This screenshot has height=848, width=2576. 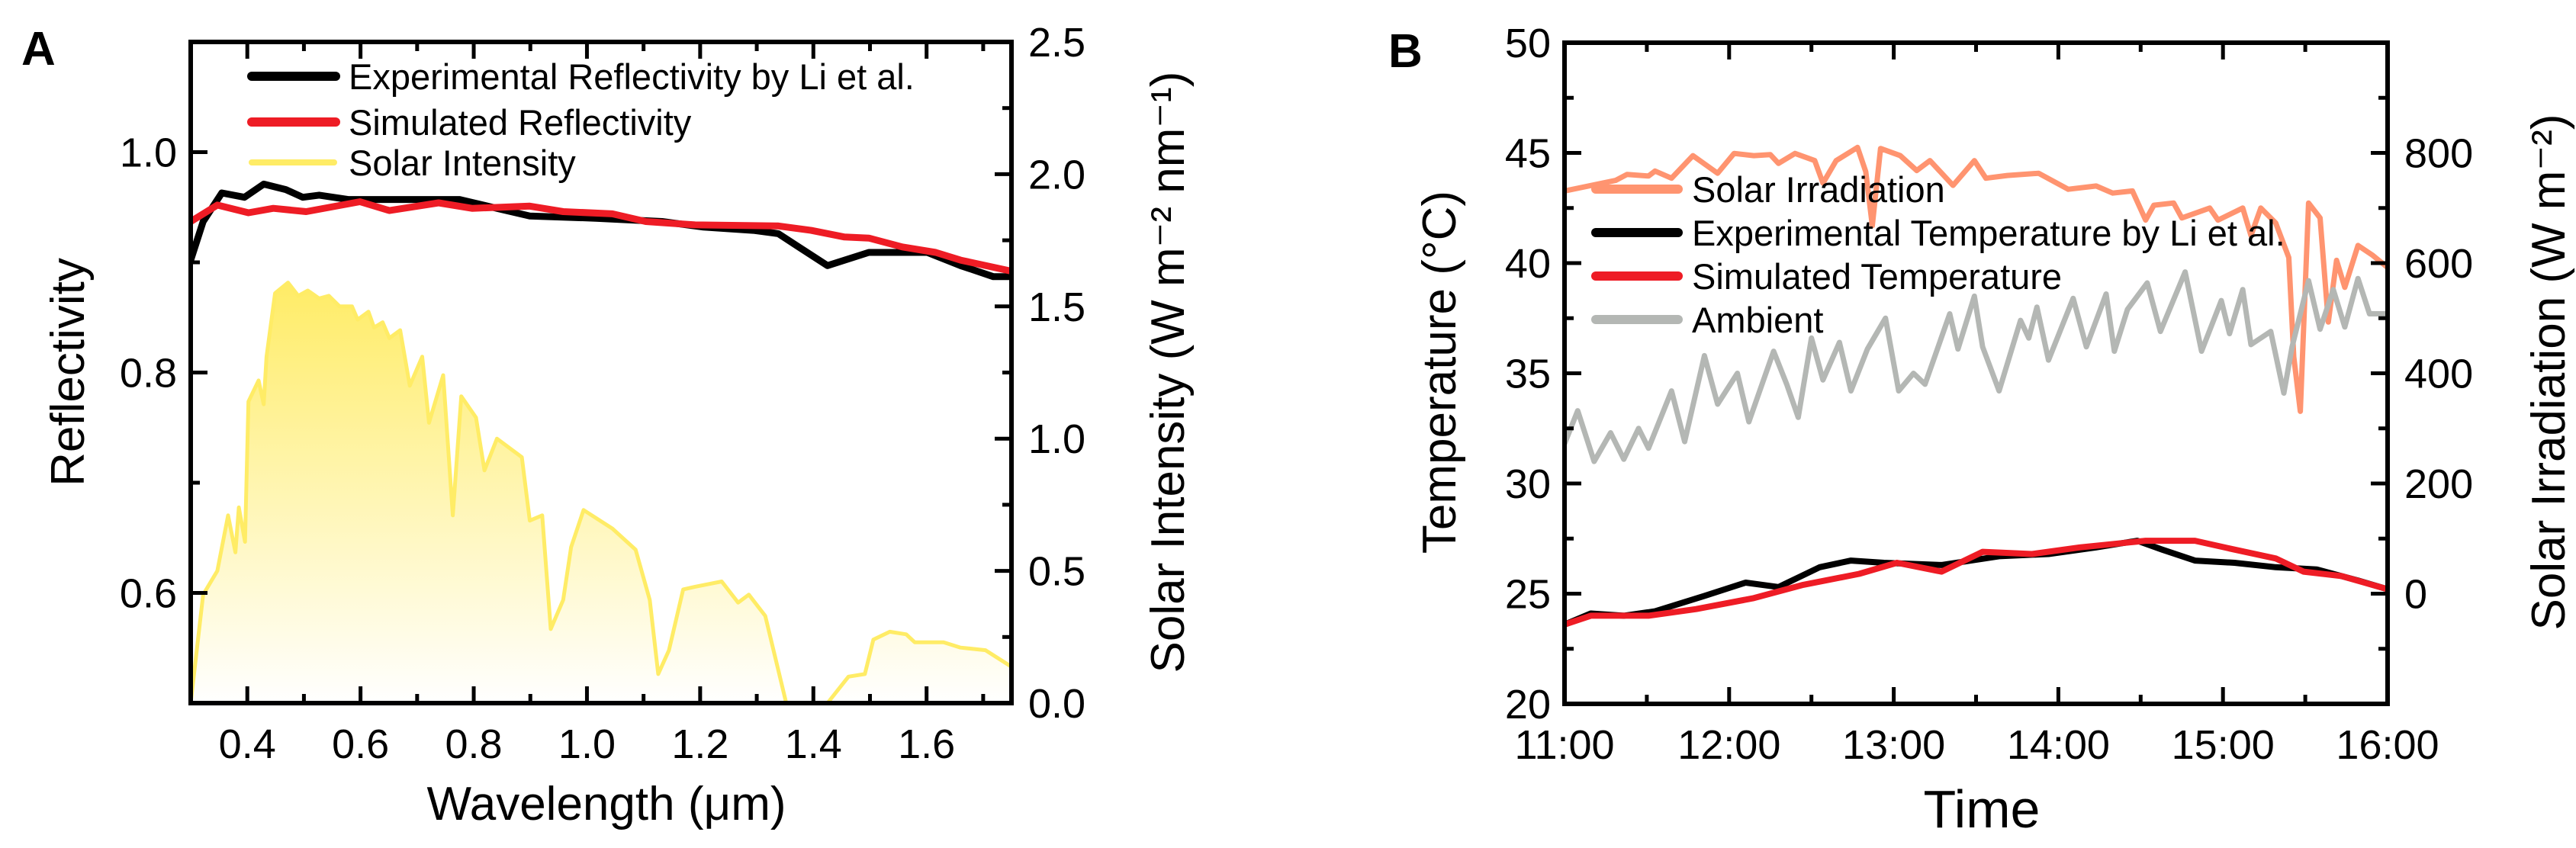 What do you see at coordinates (1877, 276) in the screenshot?
I see `legend-label: Simulated Temperature` at bounding box center [1877, 276].